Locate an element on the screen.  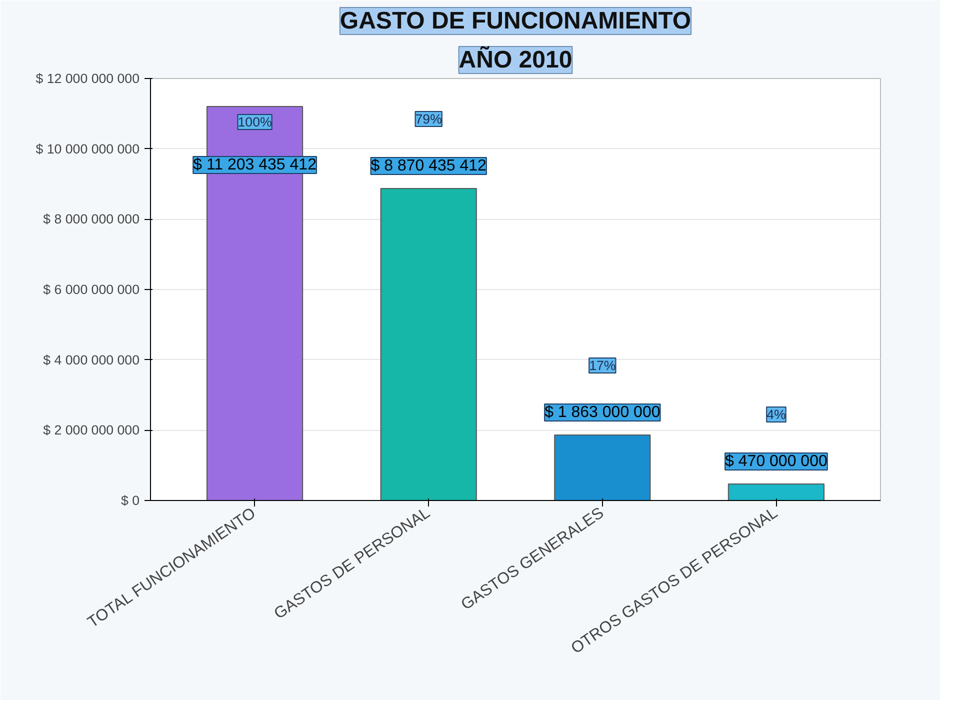
annotation: 17% is located at coordinates (602, 365).